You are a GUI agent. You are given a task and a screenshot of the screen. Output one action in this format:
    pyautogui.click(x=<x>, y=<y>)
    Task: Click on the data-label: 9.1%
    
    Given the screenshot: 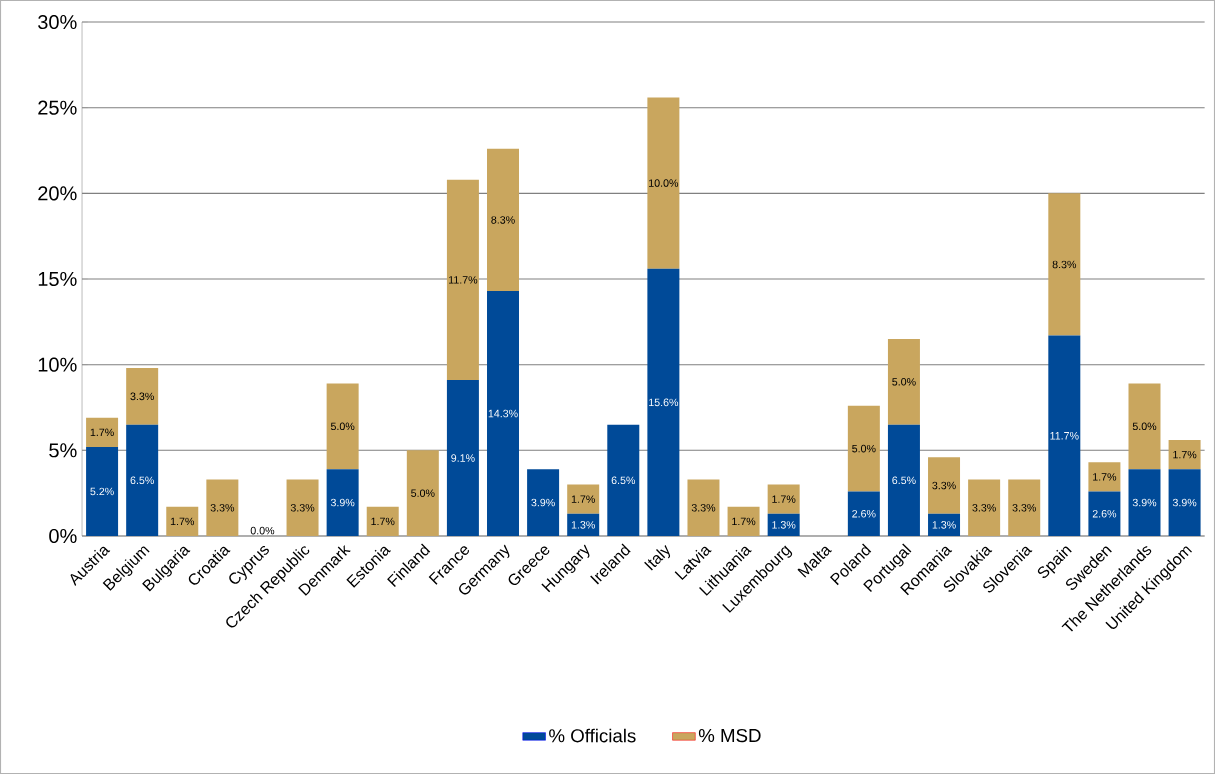 What is the action you would take?
    pyautogui.click(x=463, y=458)
    